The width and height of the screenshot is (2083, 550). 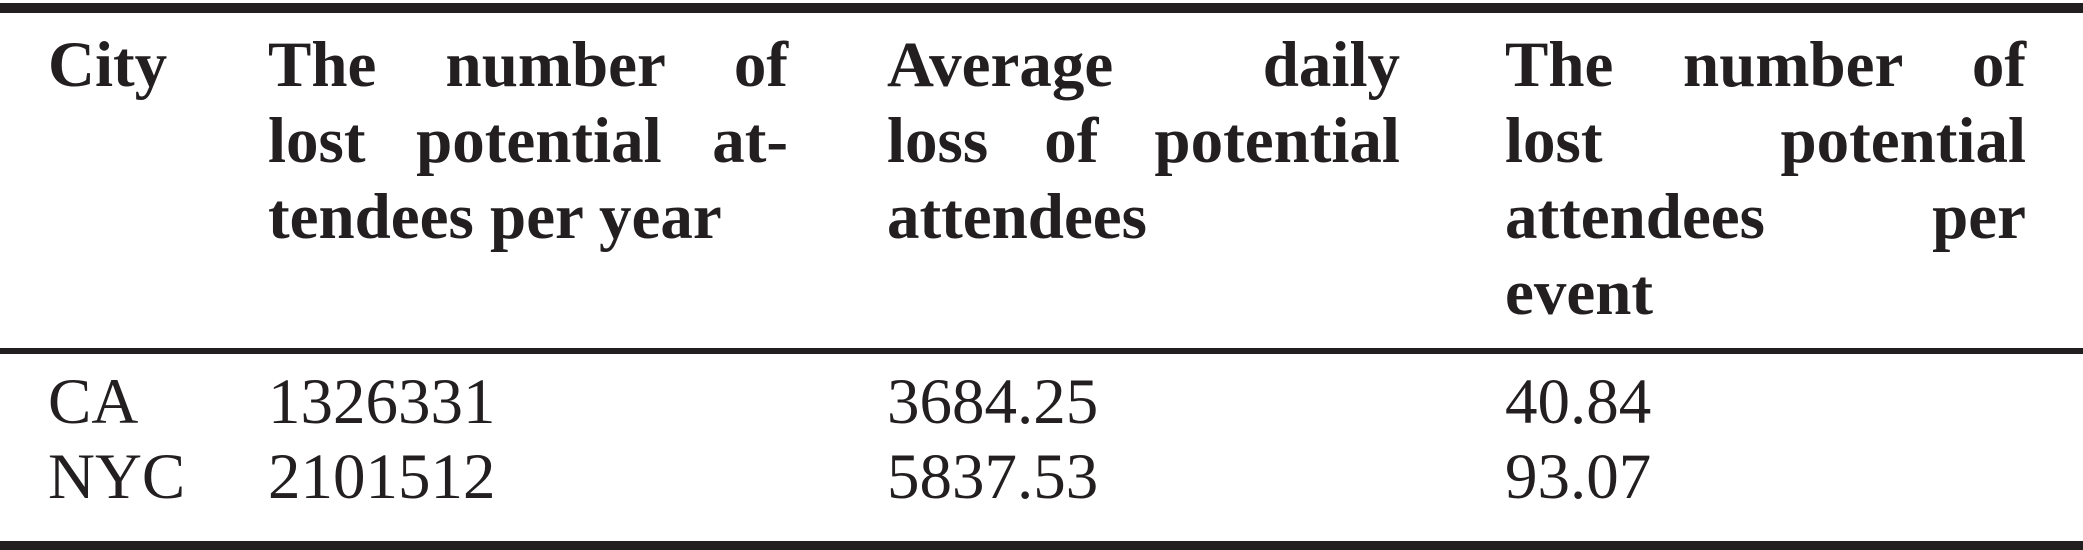 What do you see at coordinates (528, 65) in the screenshot?
I see `header-lost-per-year-line-1: The number of` at bounding box center [528, 65].